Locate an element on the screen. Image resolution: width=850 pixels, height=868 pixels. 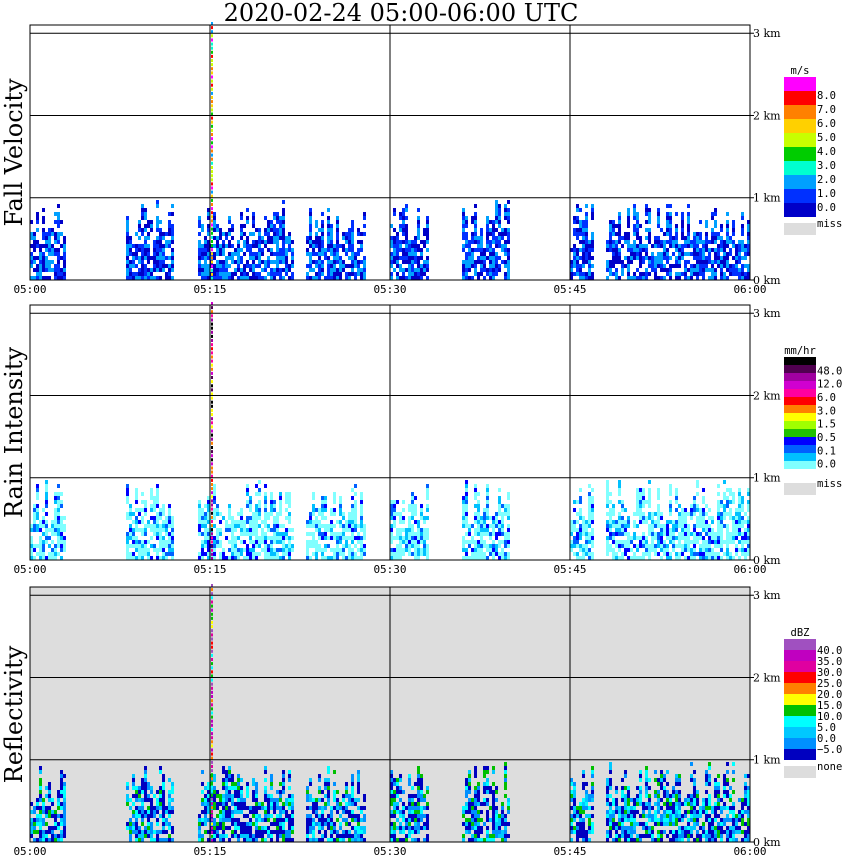
colorbar-level-label: 4.0 is located at coordinates (826, 152).